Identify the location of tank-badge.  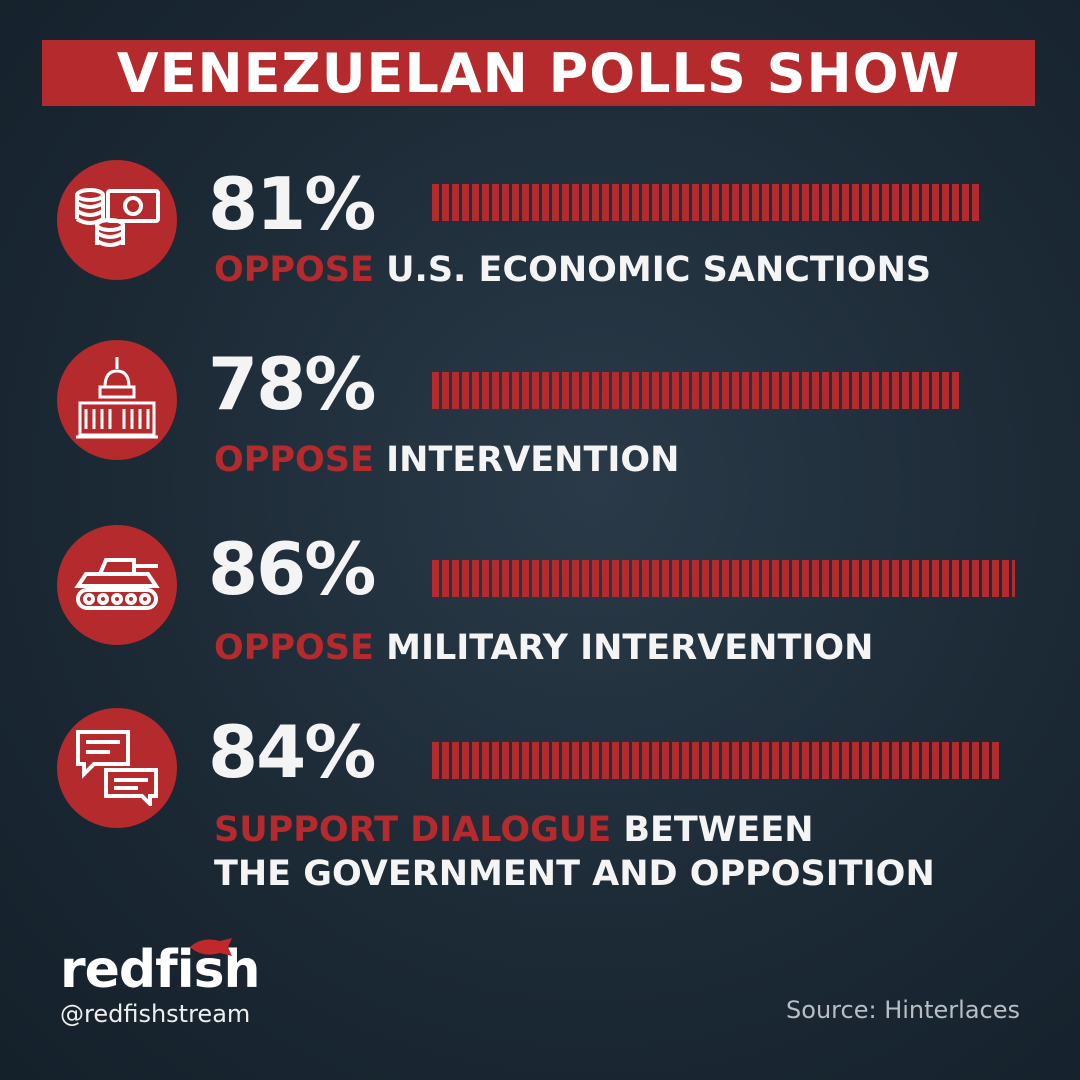
(117, 585).